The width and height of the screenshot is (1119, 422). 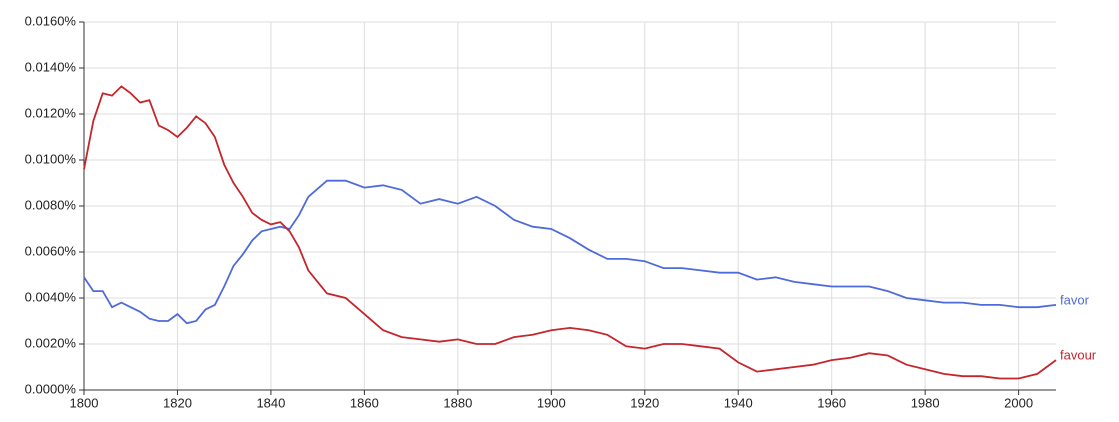 What do you see at coordinates (270, 402) in the screenshot?
I see `x-tick-label: 1840` at bounding box center [270, 402].